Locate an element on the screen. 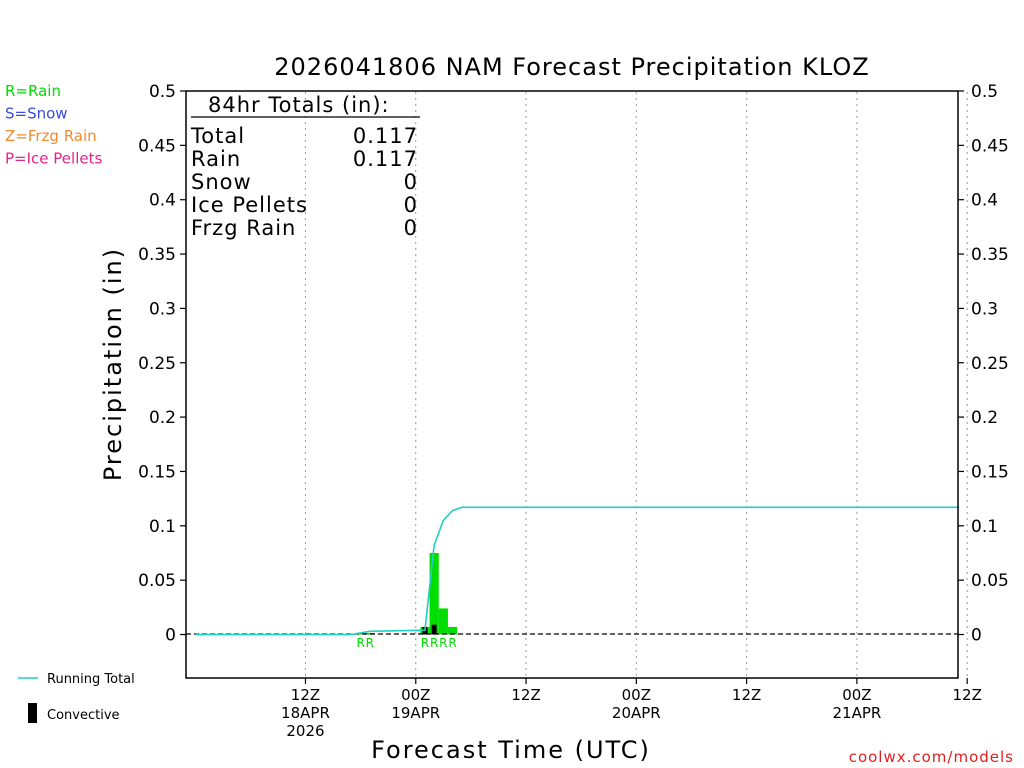 This screenshot has width=1024, height=768. totals-label: Rain is located at coordinates (216, 159).